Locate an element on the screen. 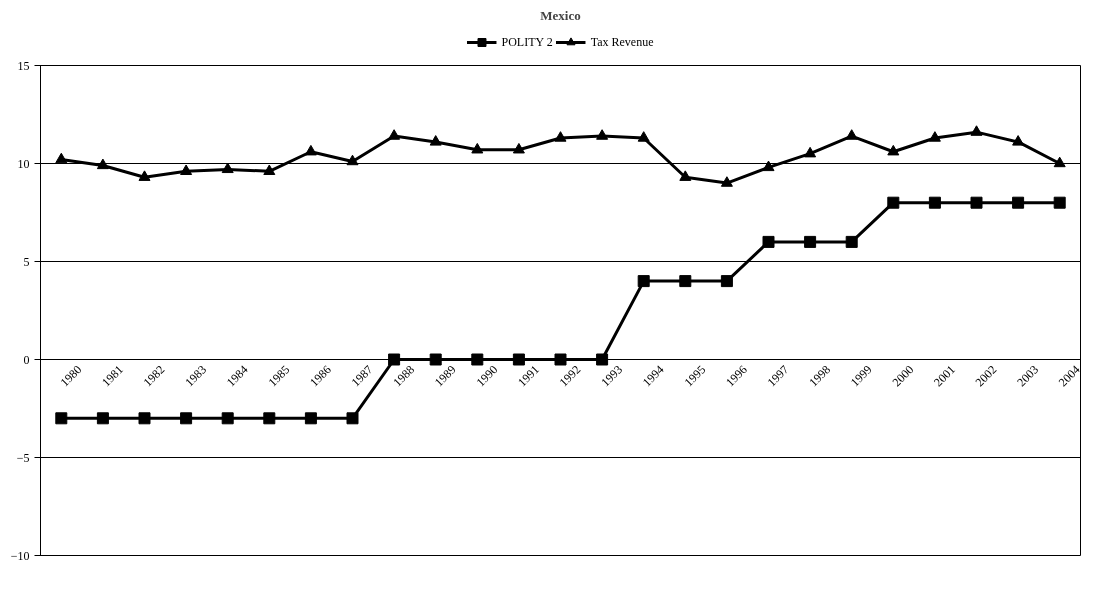 This screenshot has width=1104, height=607. x-tick-label: 1982 is located at coordinates (154, 376).